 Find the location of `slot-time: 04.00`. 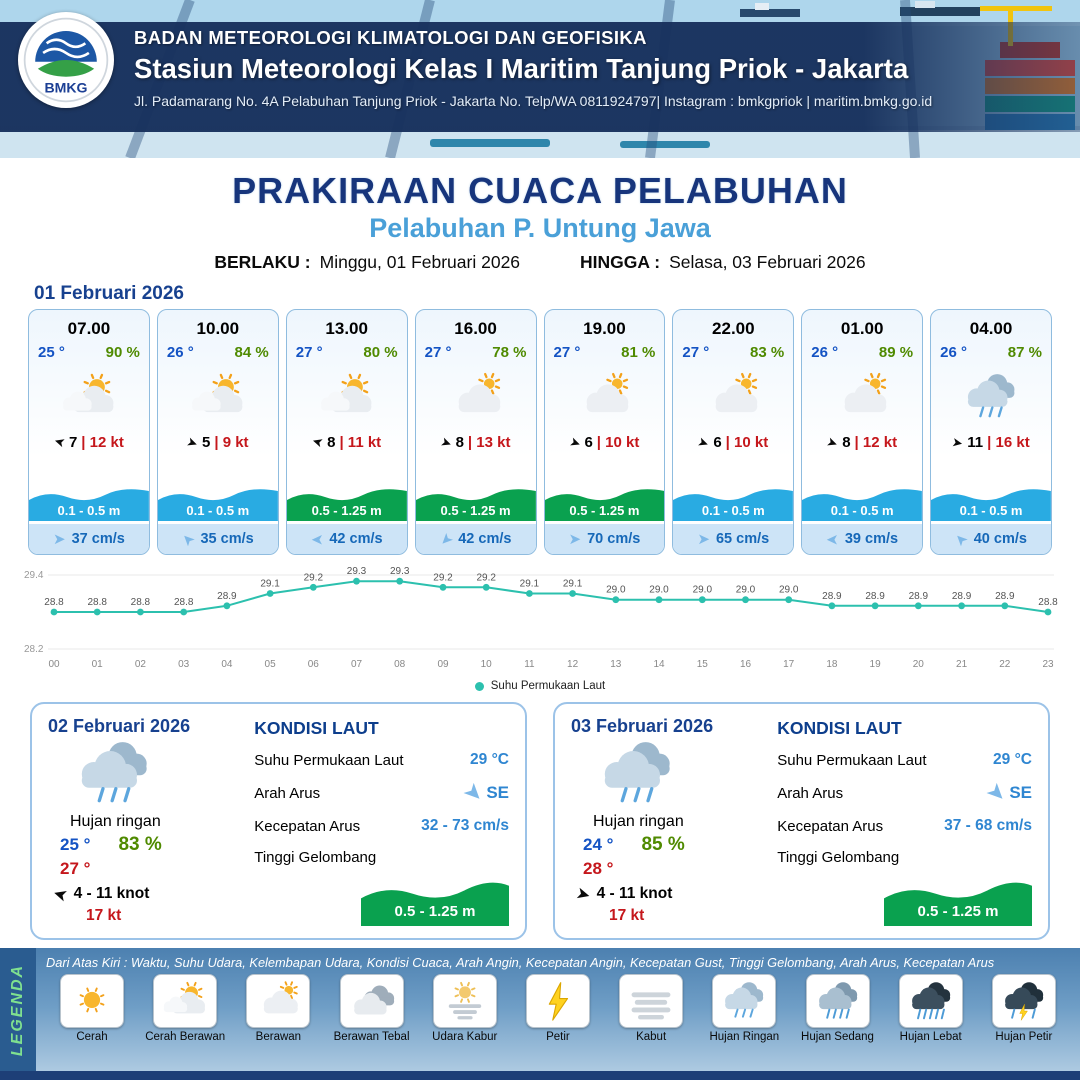

slot-time: 04.00 is located at coordinates (991, 328).